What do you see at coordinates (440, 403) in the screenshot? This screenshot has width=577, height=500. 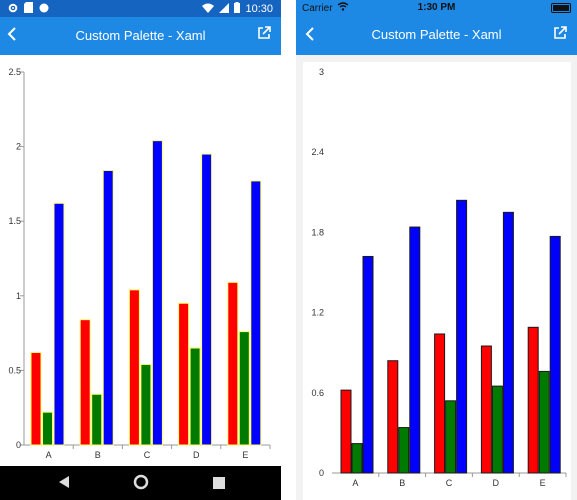 I see `bar-ios-series1-C` at bounding box center [440, 403].